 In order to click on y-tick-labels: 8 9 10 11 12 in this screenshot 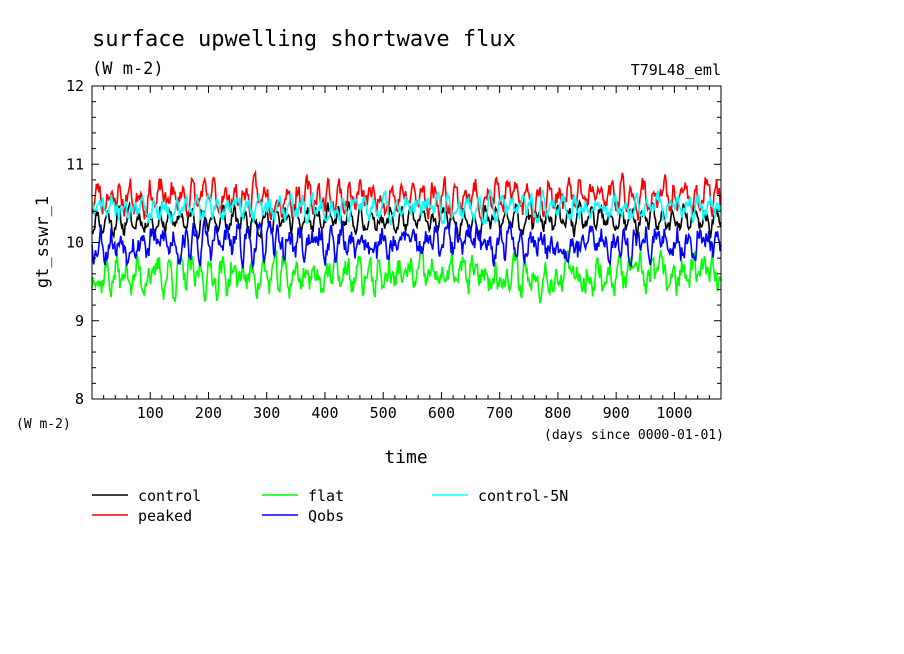, I will do `click(75, 242)`.